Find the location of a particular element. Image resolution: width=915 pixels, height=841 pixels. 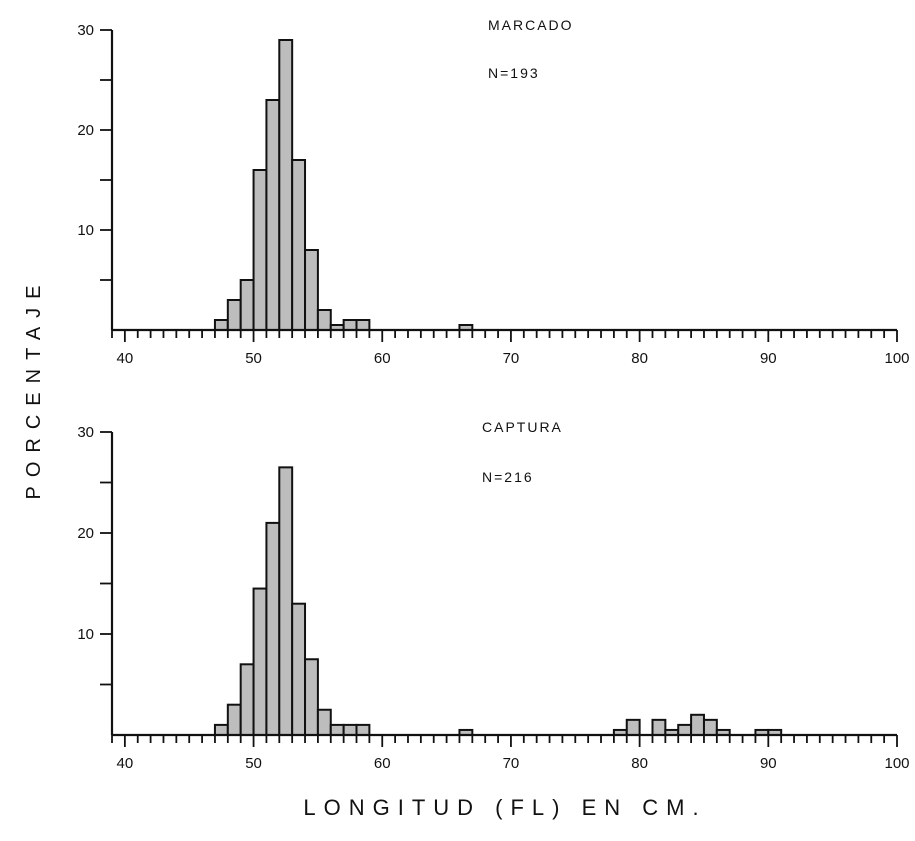

sample-size-label: N=216 is located at coordinates (508, 477).